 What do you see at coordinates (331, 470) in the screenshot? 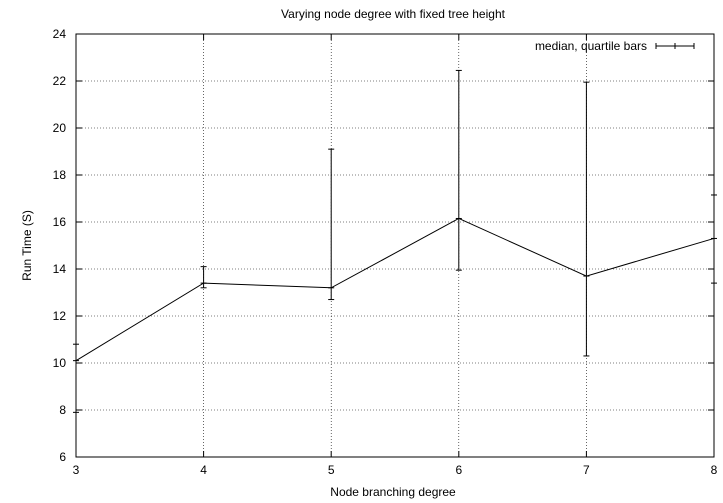
I see `x-tick-label: 5` at bounding box center [331, 470].